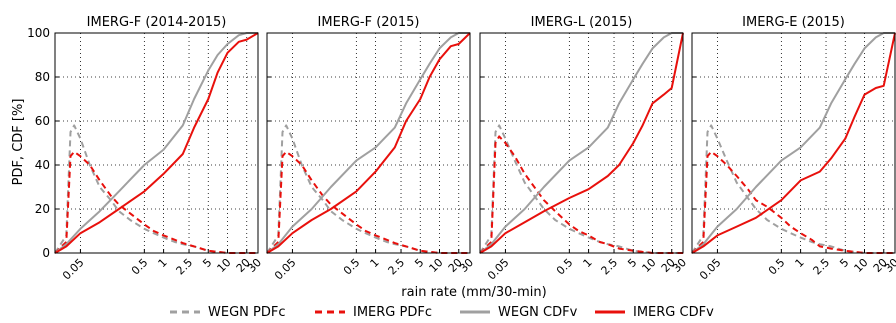 This screenshot has height=323, width=896. Describe the element at coordinates (369, 22) in the screenshot. I see `panel-title: IMERG-F (2015)` at that location.